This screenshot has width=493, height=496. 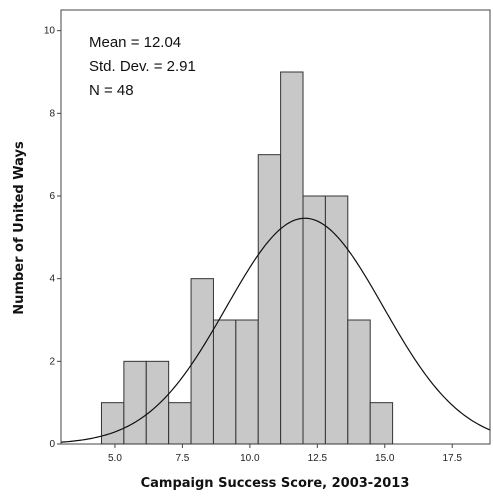 What do you see at coordinates (318, 458) in the screenshot?
I see `x-tick-label: 12.5` at bounding box center [318, 458].